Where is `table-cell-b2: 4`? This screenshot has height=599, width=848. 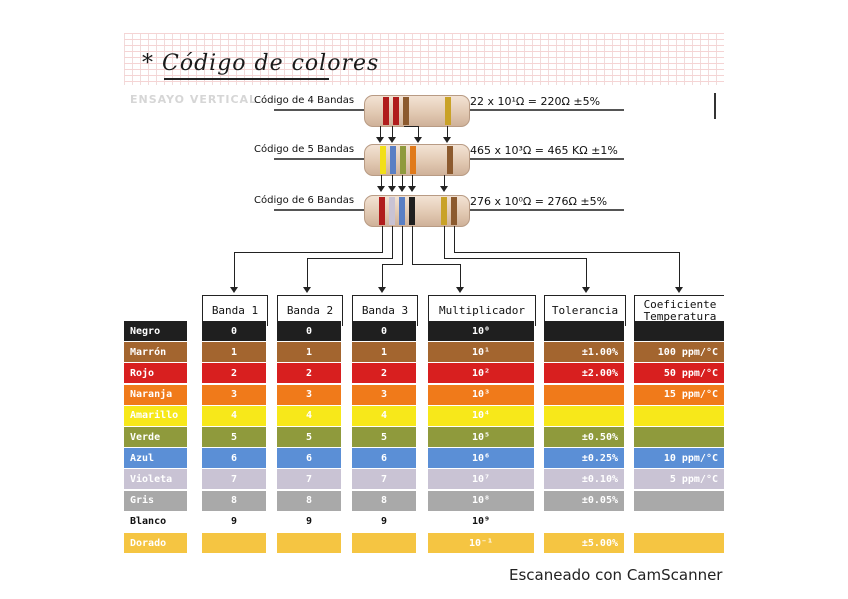
table-cell-b2: 4 is located at coordinates (309, 415).